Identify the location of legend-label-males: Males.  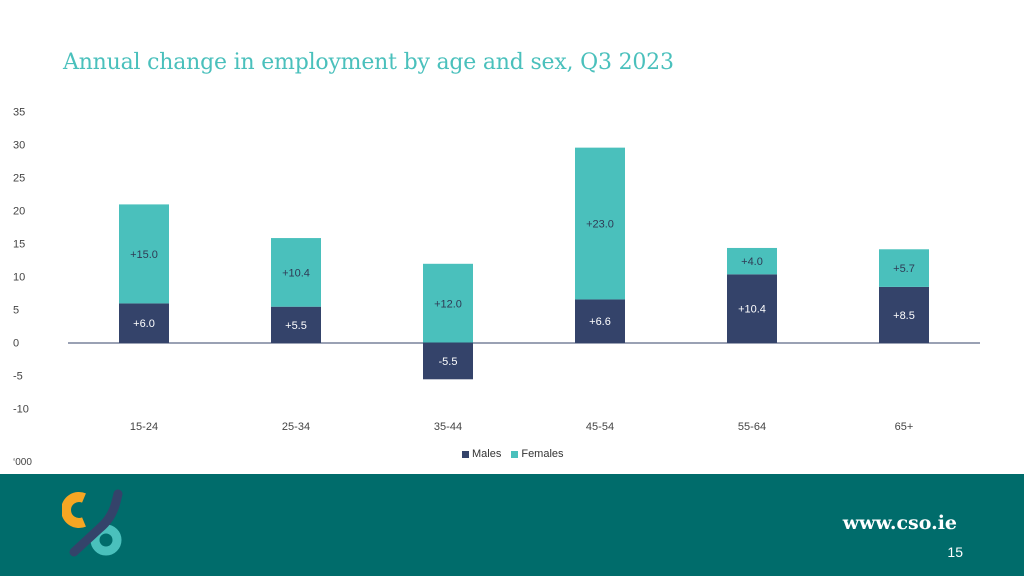
(487, 454).